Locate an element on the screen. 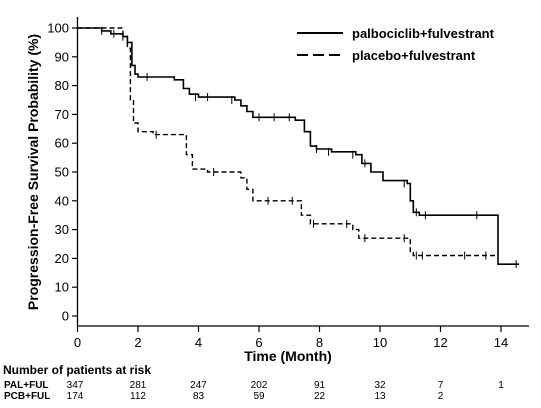 The image size is (541, 408). y-tick-label: 60 is located at coordinates (62, 143).